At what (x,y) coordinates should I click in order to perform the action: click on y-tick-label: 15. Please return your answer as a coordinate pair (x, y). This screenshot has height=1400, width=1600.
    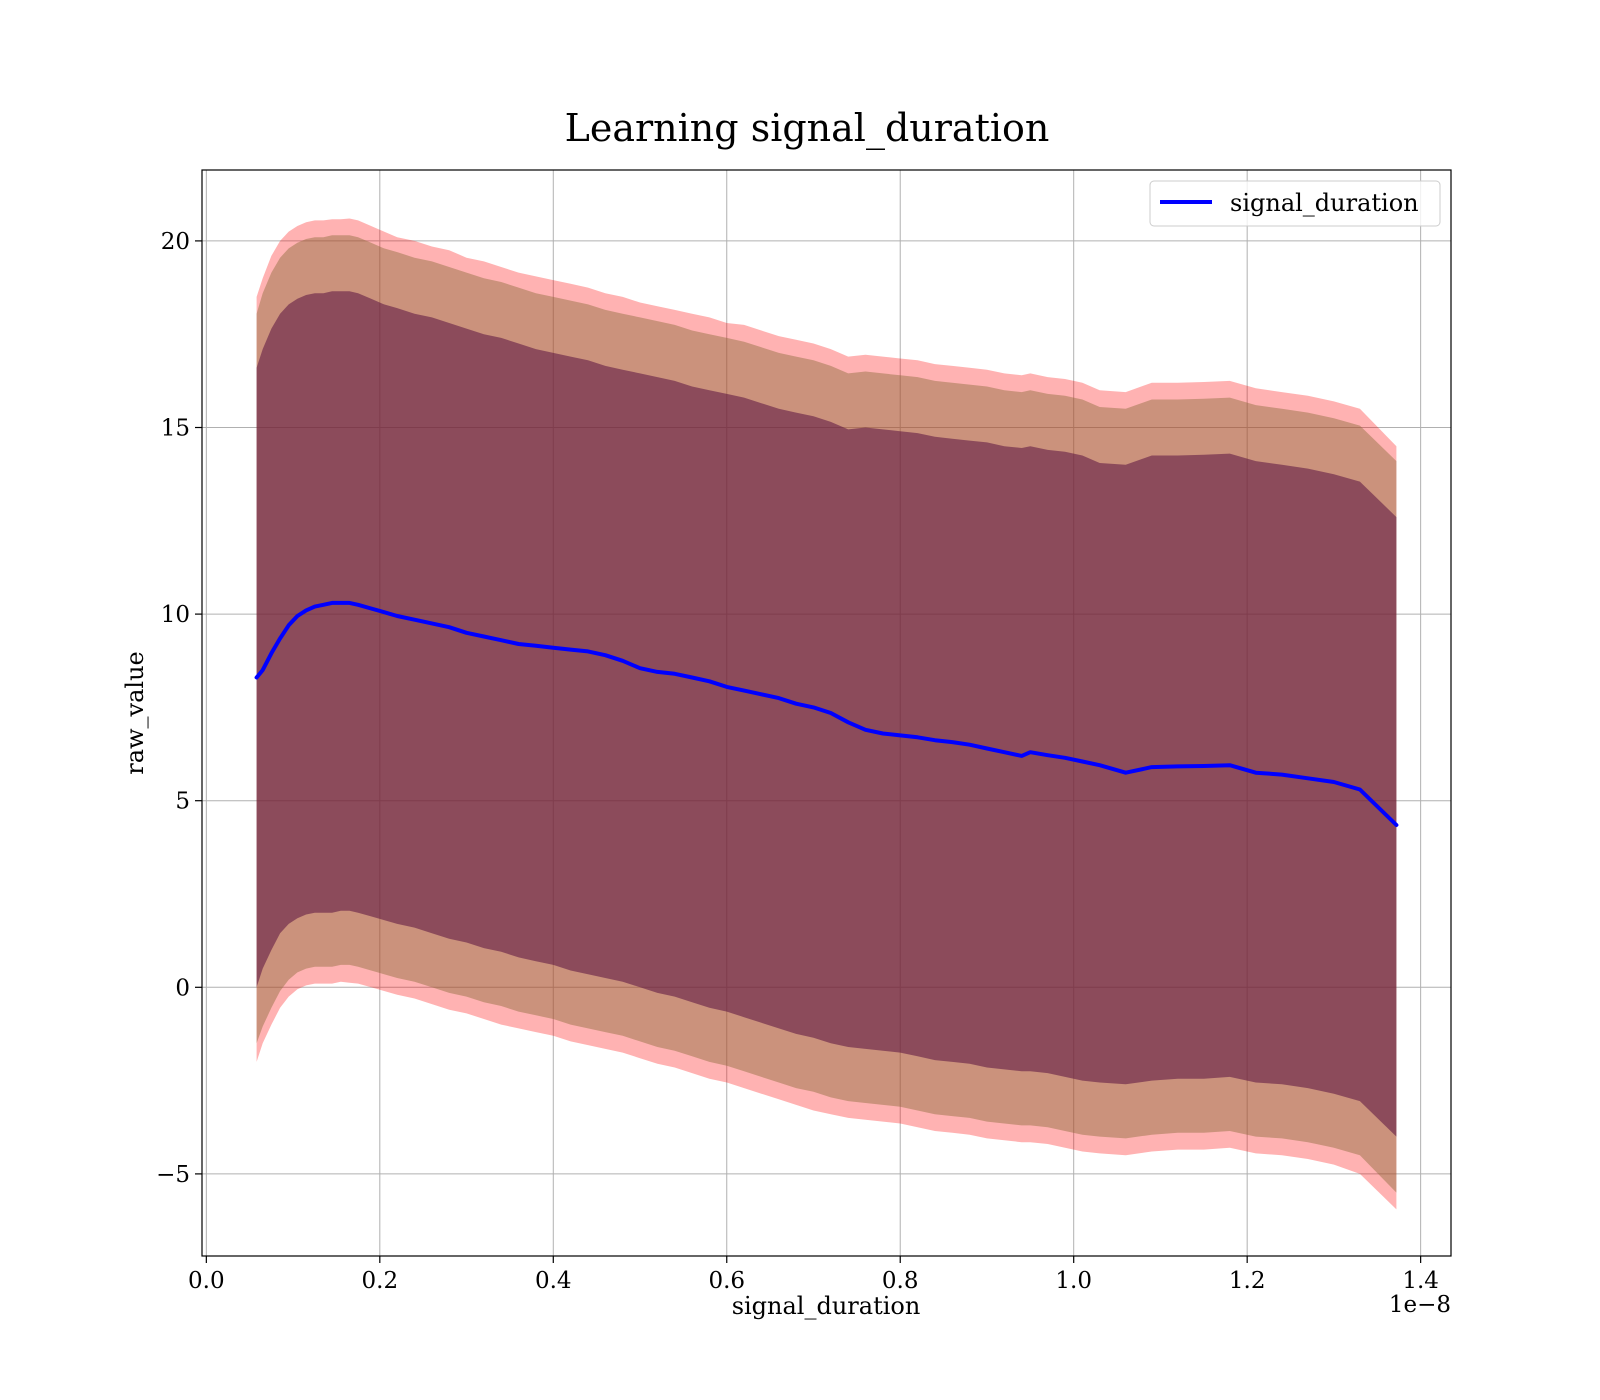
    Looking at the image, I should click on (175, 429).